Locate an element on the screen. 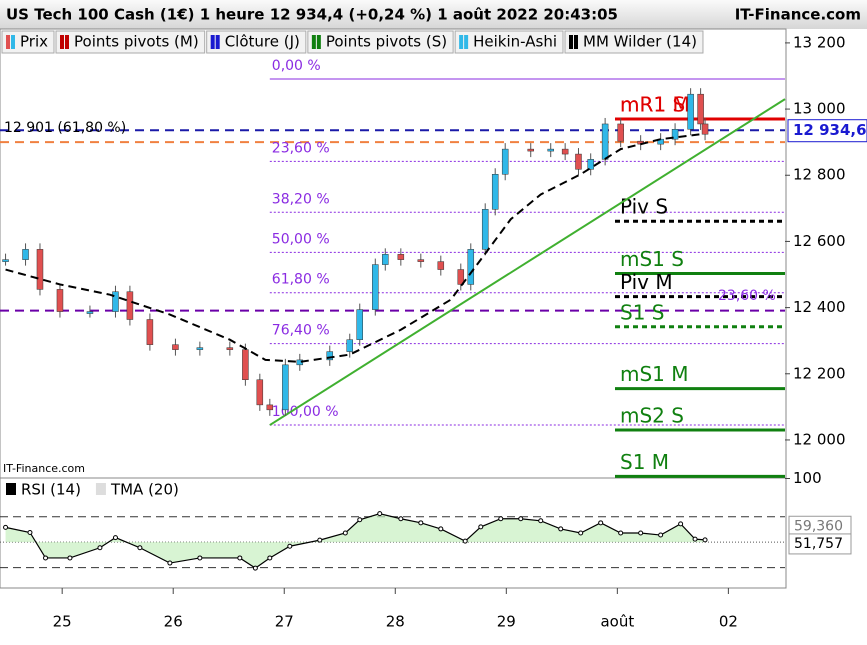  y-tick-label: 13 200 is located at coordinates (819, 42).